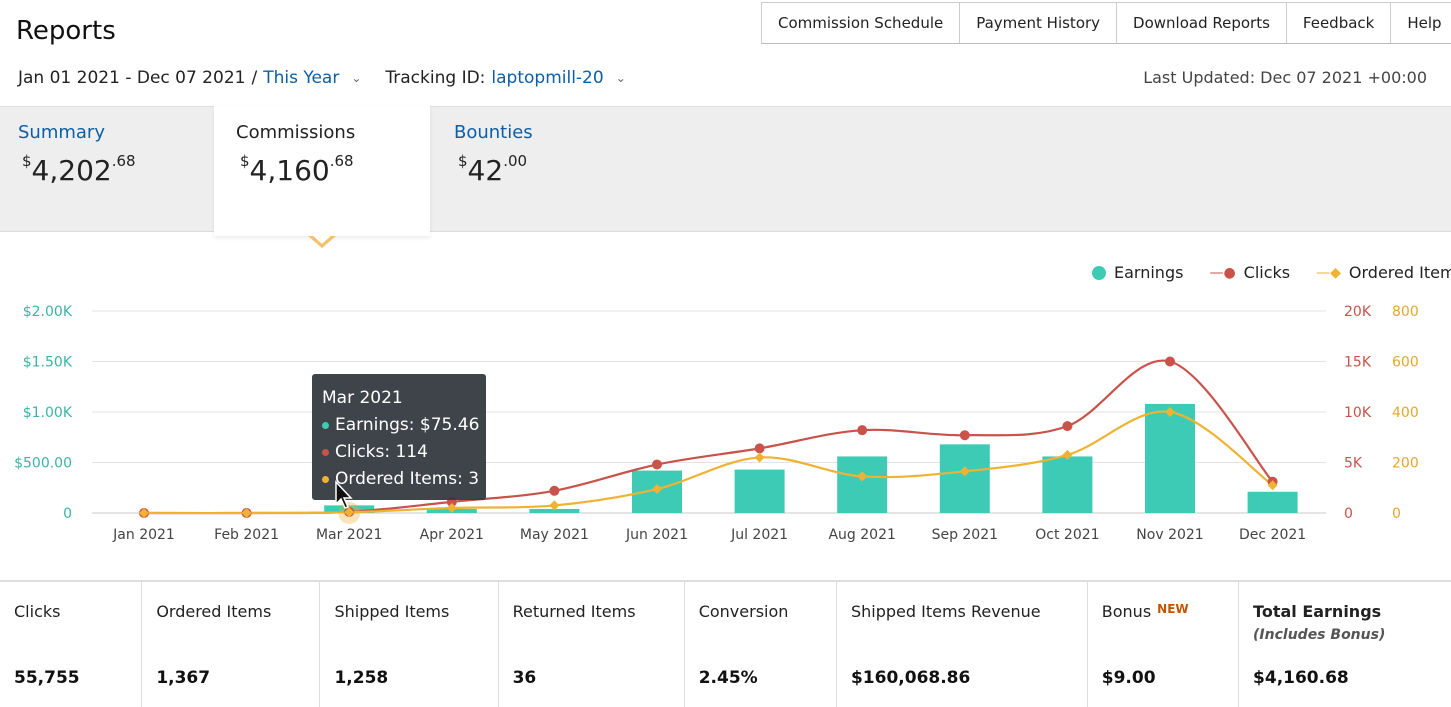 This screenshot has width=1451, height=707. I want to click on tracking-id-dropdown: laptopmill-20, so click(547, 78).